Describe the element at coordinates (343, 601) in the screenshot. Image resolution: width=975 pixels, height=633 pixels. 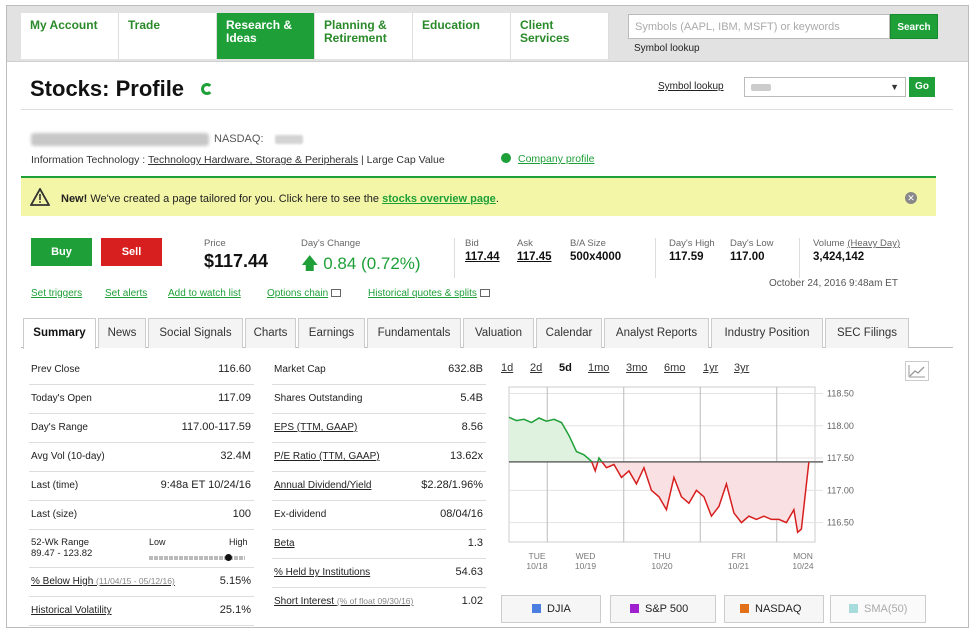
I see `row-label: Short Interest (% of float 09/30/16)` at that location.